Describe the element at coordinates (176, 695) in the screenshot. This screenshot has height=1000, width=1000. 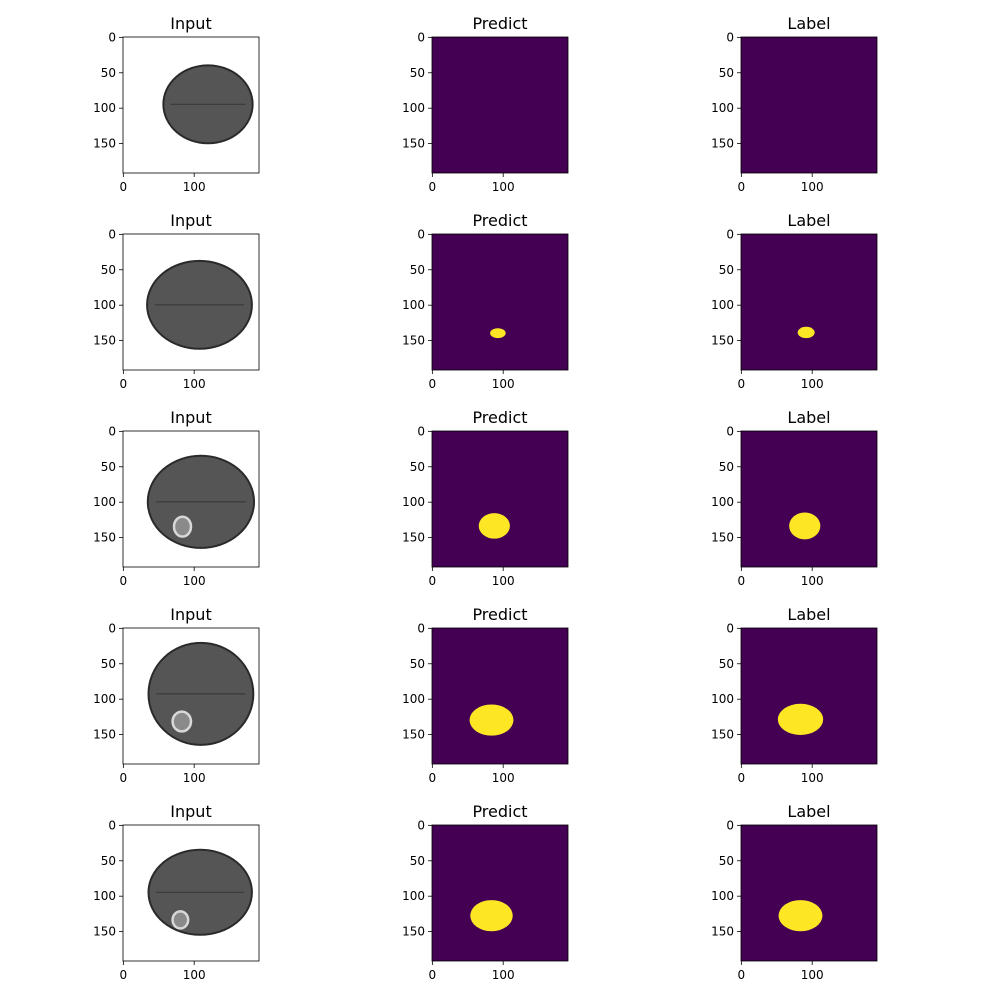
I see `panel-input-row-4: Input 0 50 100 150 0 100` at that location.